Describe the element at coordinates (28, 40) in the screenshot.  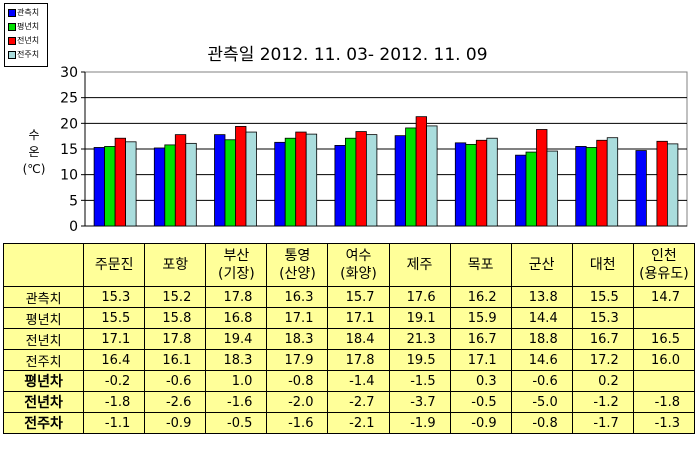
I see `legend-label: 전년치` at that location.